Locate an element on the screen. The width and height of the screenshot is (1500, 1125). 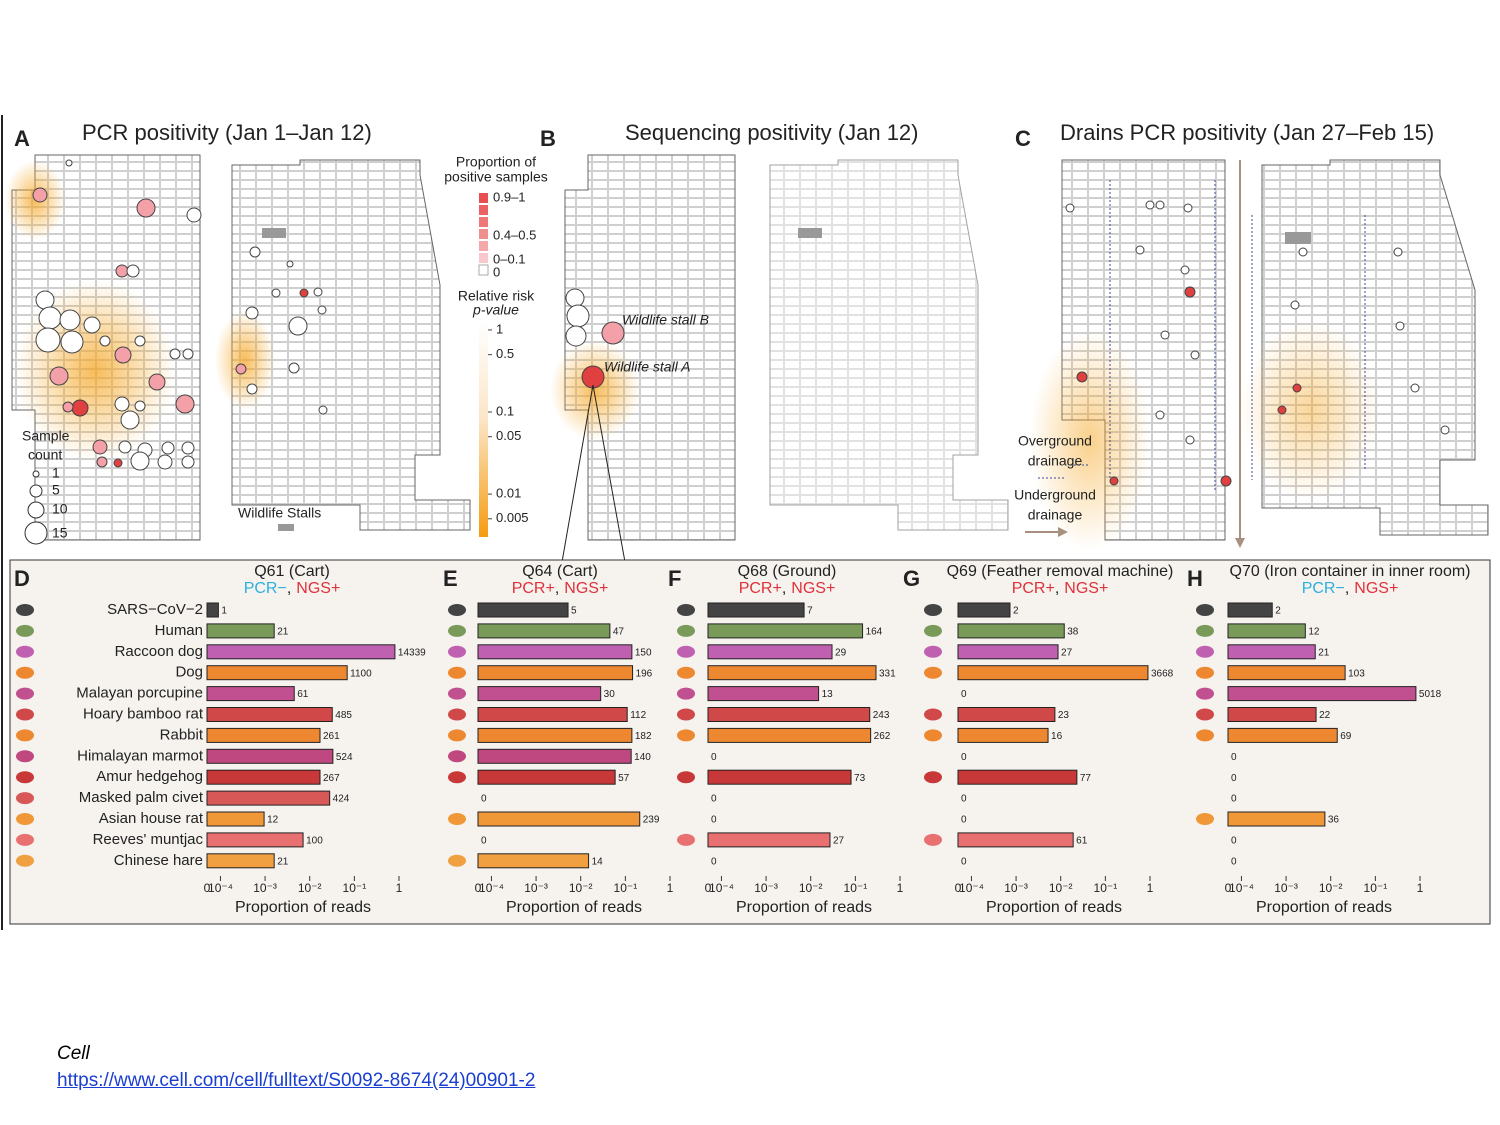
read-count: 5 is located at coordinates (574, 611).